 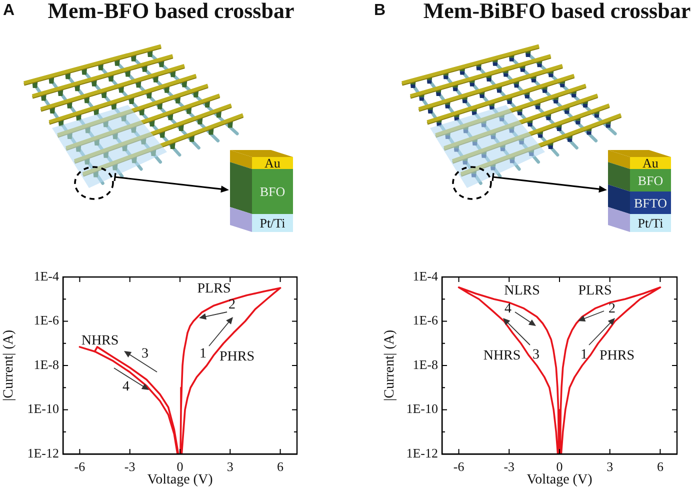 What do you see at coordinates (9, 11) in the screenshot?
I see `text: A` at bounding box center [9, 11].